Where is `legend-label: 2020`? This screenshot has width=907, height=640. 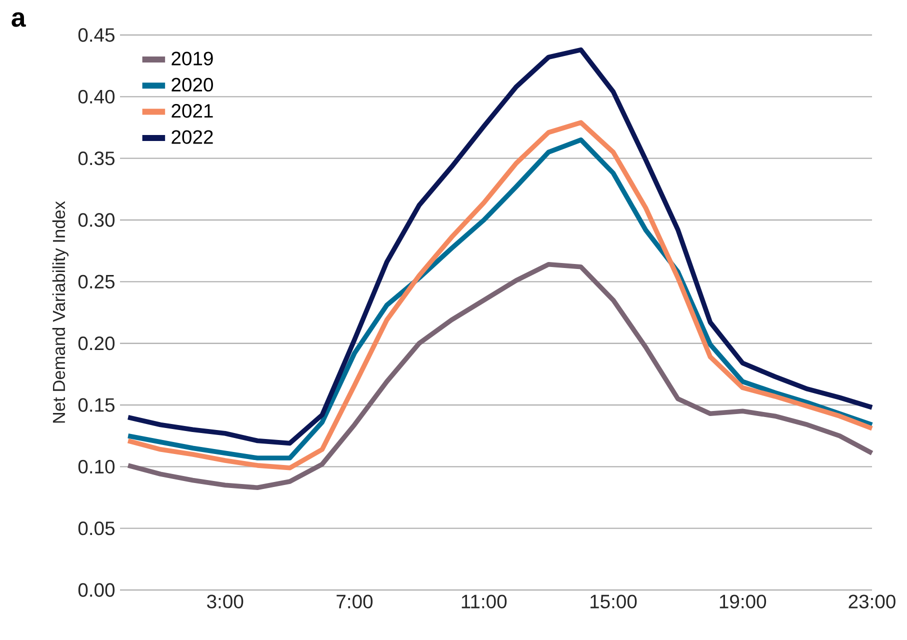
legend-label: 2020 is located at coordinates (192, 85).